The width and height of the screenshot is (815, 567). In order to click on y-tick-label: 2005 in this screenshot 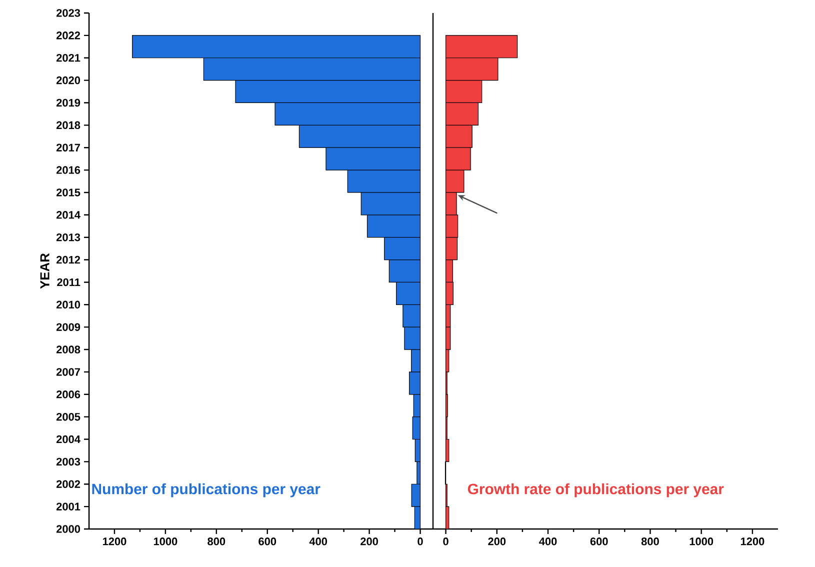, I will do `click(68, 416)`.